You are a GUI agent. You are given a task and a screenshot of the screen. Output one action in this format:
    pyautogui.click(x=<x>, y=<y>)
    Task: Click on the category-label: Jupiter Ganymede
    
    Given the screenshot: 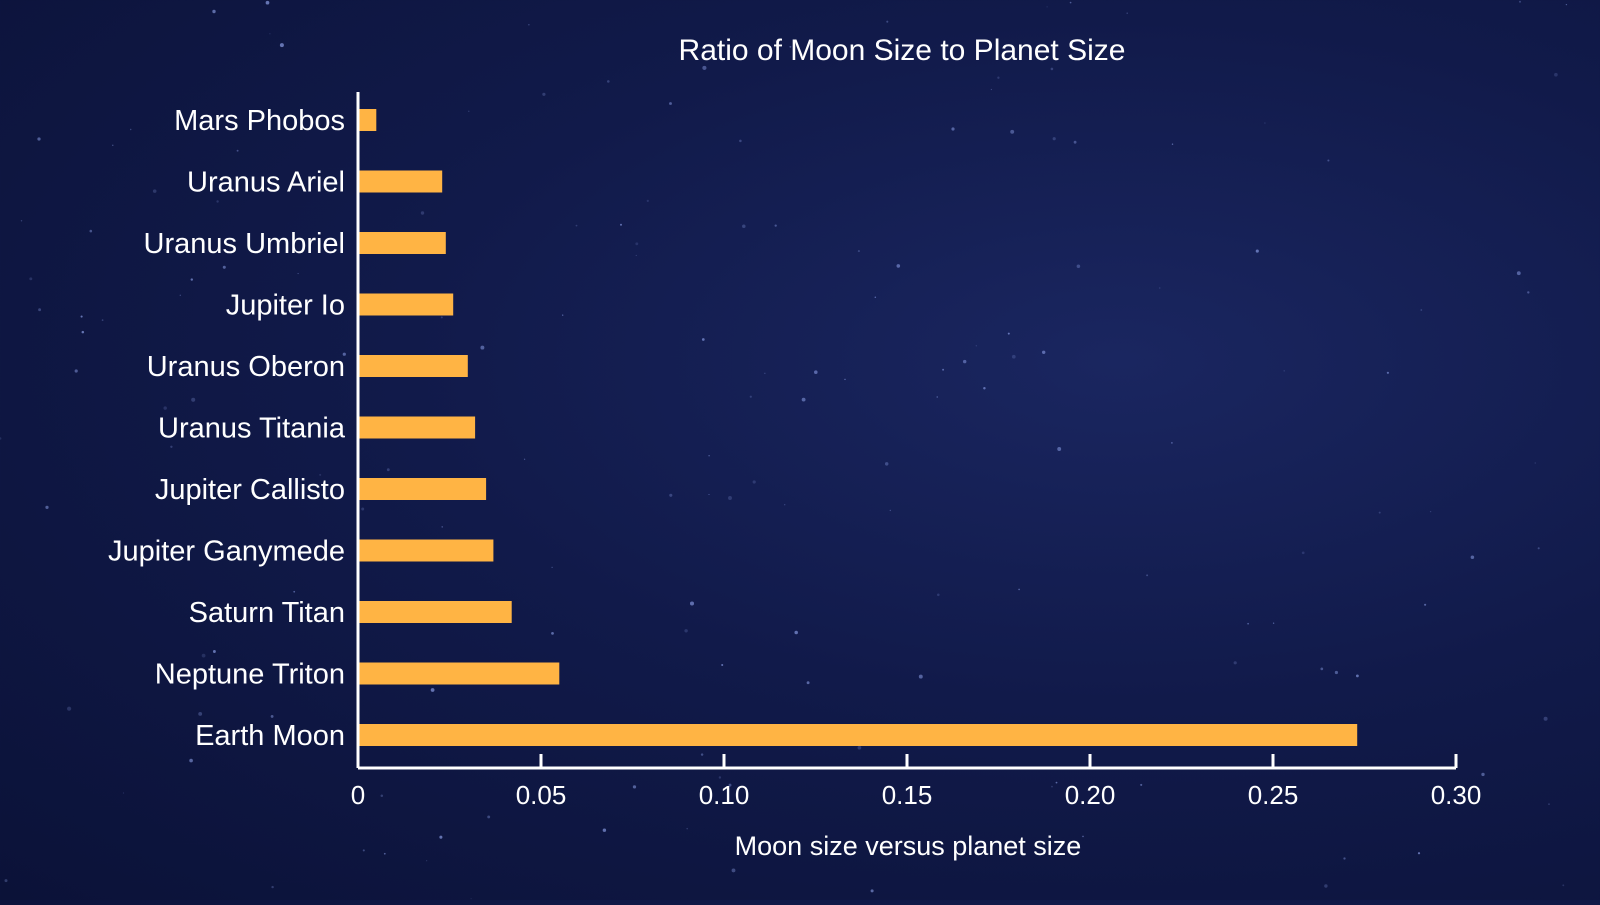 What is the action you would take?
    pyautogui.click(x=226, y=552)
    